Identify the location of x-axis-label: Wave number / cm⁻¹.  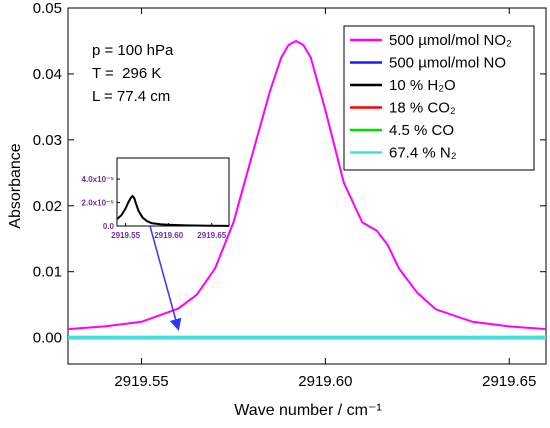
(307, 410).